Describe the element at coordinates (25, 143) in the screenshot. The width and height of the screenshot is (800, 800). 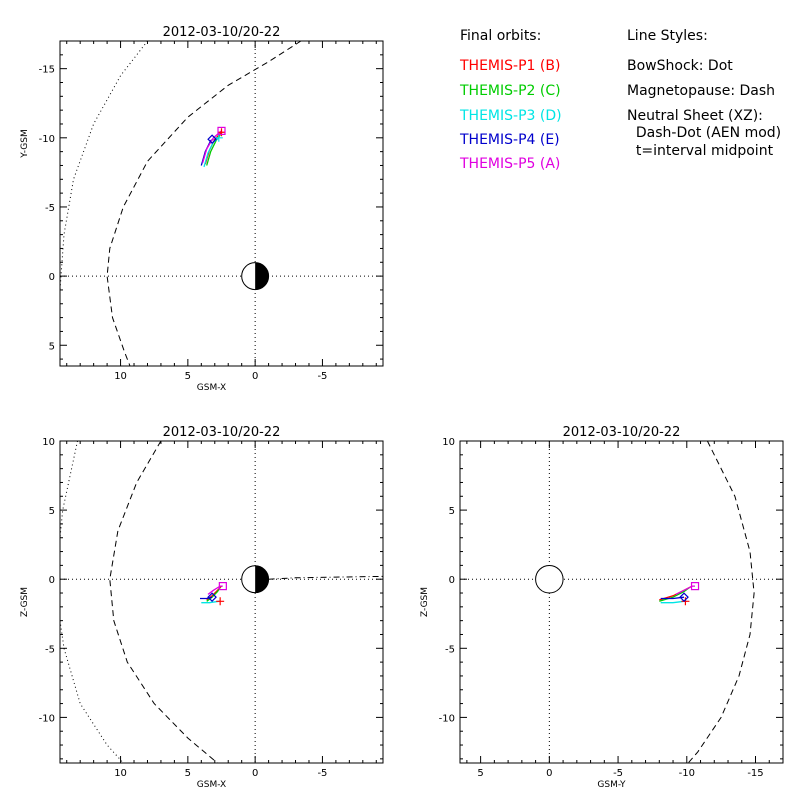
I see `y-axis-label: Y-GSM` at that location.